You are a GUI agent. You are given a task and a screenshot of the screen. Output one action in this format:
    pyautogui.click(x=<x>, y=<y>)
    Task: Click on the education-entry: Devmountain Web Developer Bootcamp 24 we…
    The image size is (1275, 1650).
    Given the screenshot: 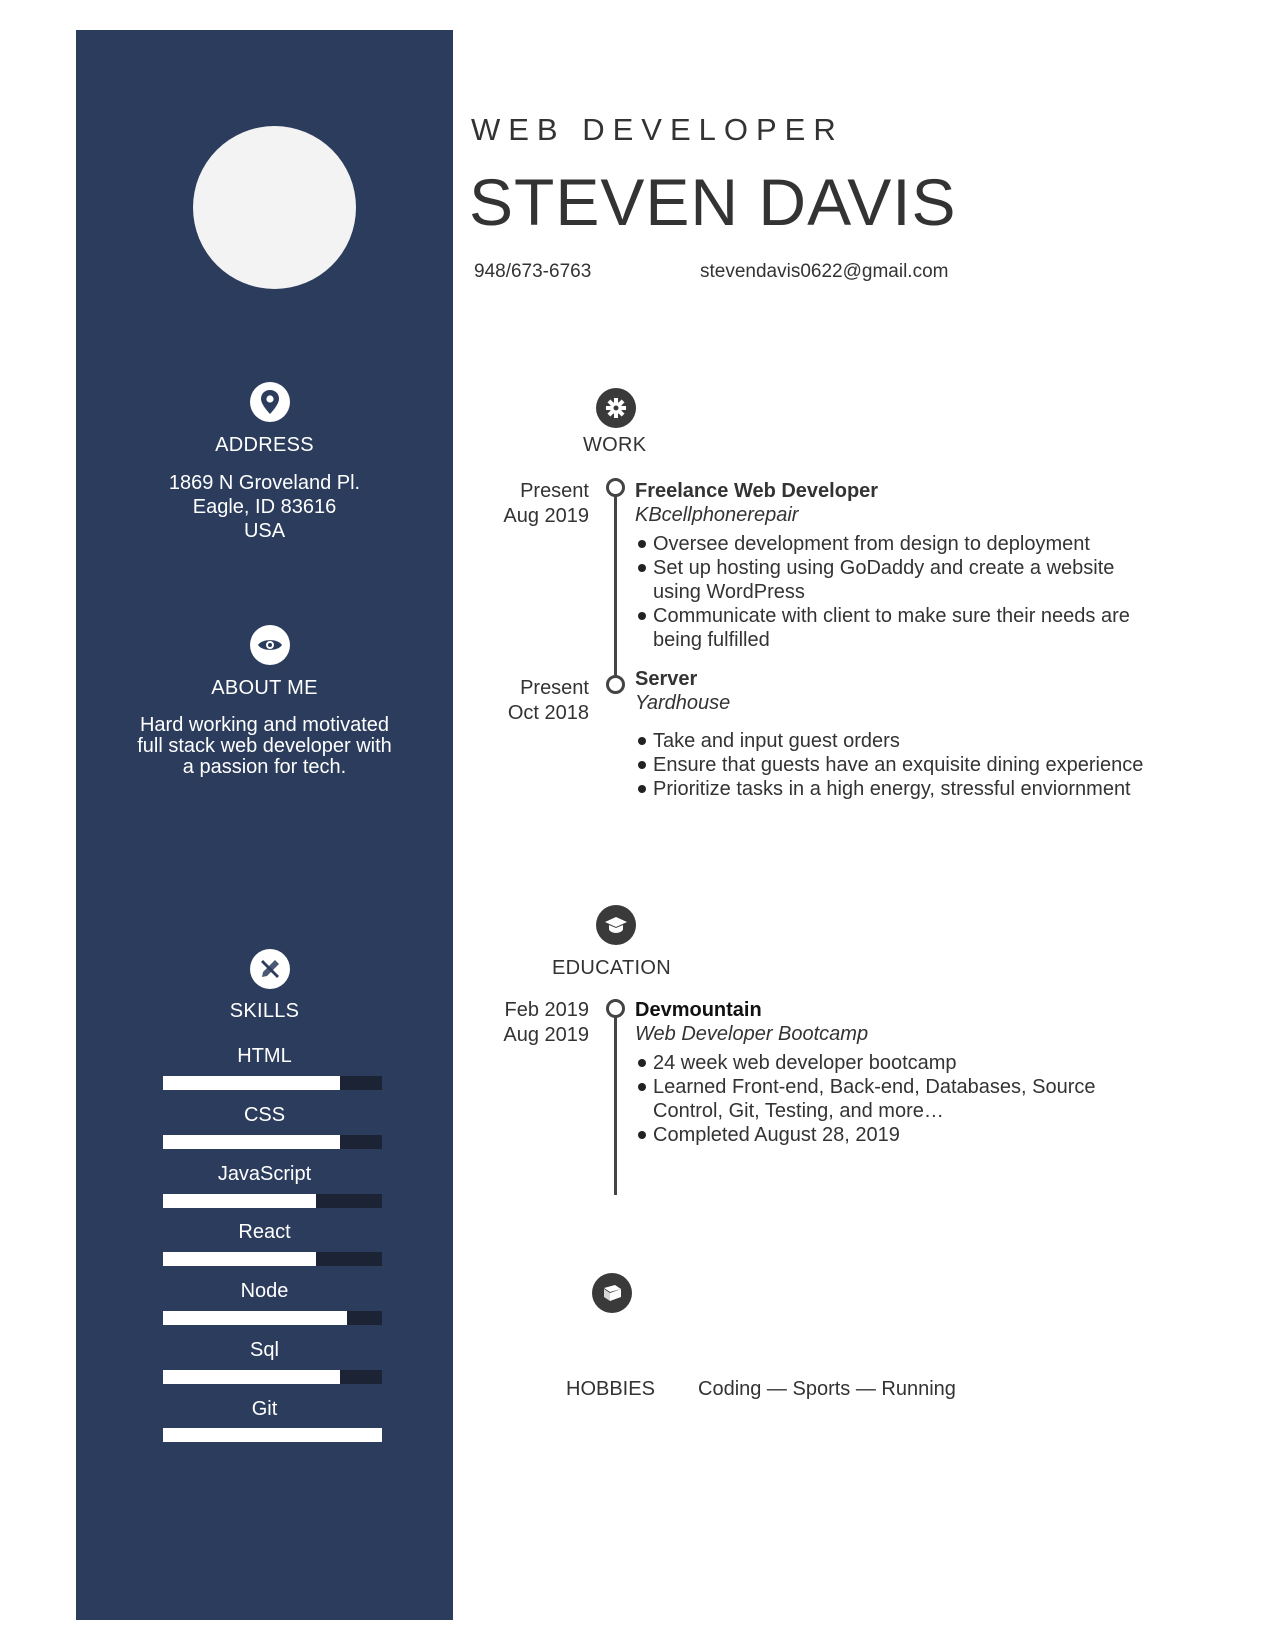 What is the action you would take?
    pyautogui.click(x=890, y=1072)
    